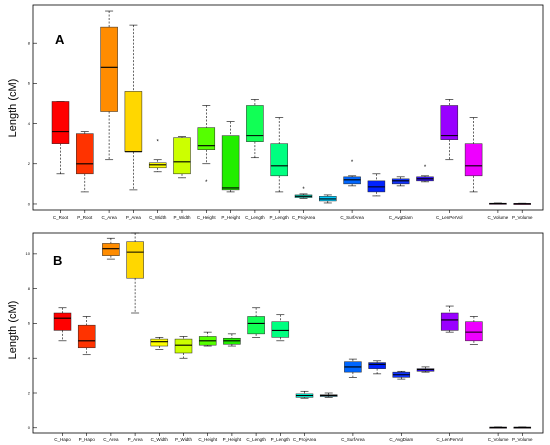 The image size is (550, 445). I want to click on panel-a-x-tick-label: C_Volume, so click(498, 217).